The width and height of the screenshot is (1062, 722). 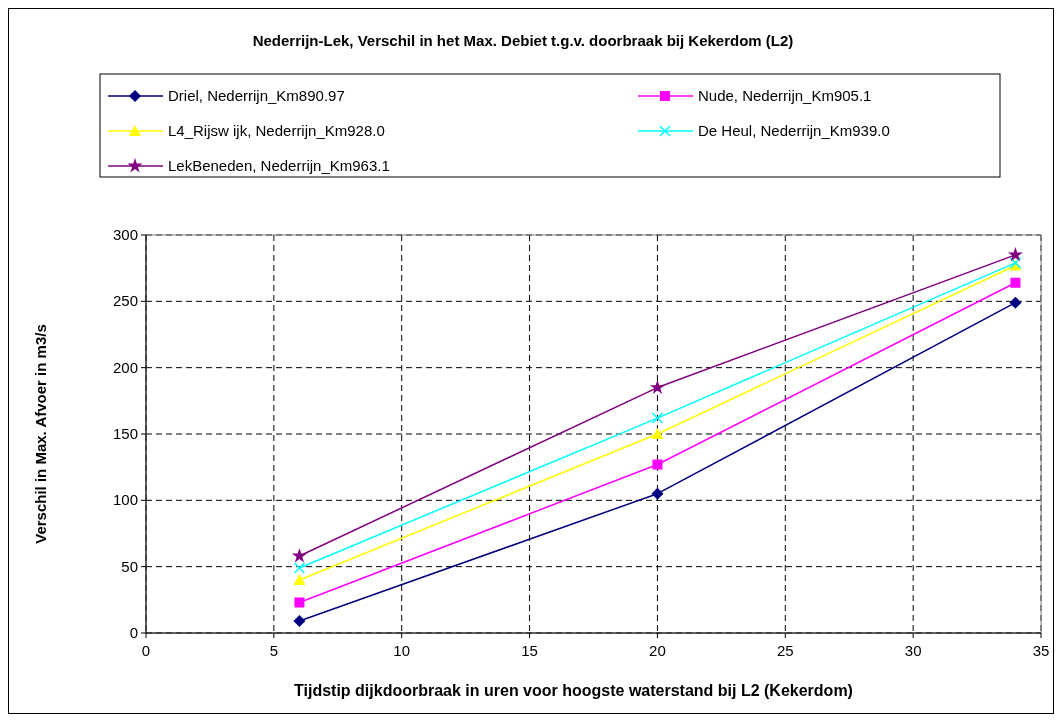 What do you see at coordinates (913, 650) in the screenshot?
I see `x-tick-label: 30` at bounding box center [913, 650].